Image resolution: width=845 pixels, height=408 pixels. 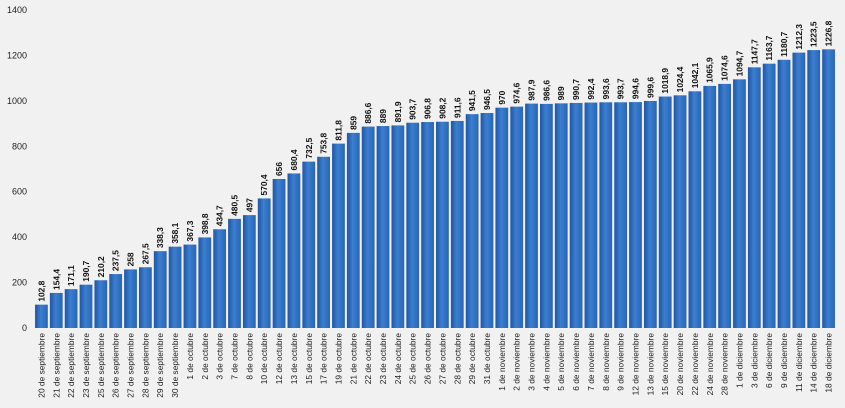 What do you see at coordinates (814, 363) in the screenshot?
I see `x-tick-label: 14 de diciembre` at bounding box center [814, 363].